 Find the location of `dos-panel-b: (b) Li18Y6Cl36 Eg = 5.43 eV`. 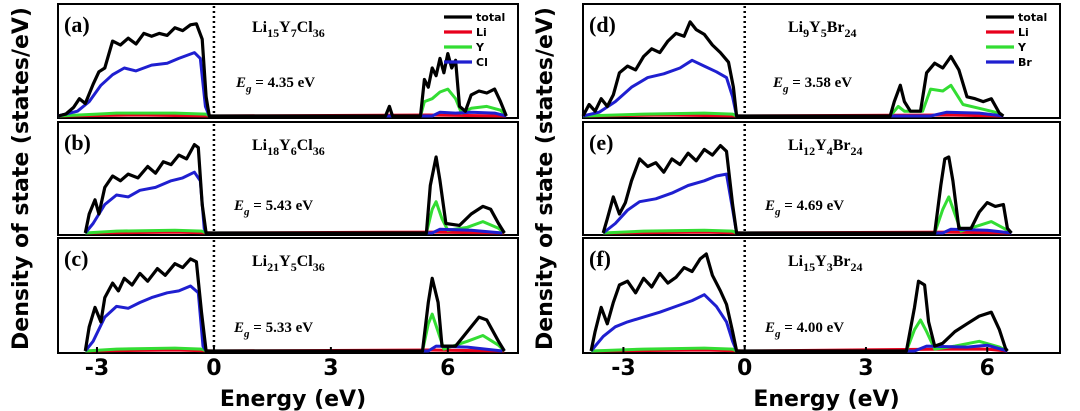

dos-panel-b: (b) Li18Y6Cl36 Eg = 5.43 eV is located at coordinates (288, 178).